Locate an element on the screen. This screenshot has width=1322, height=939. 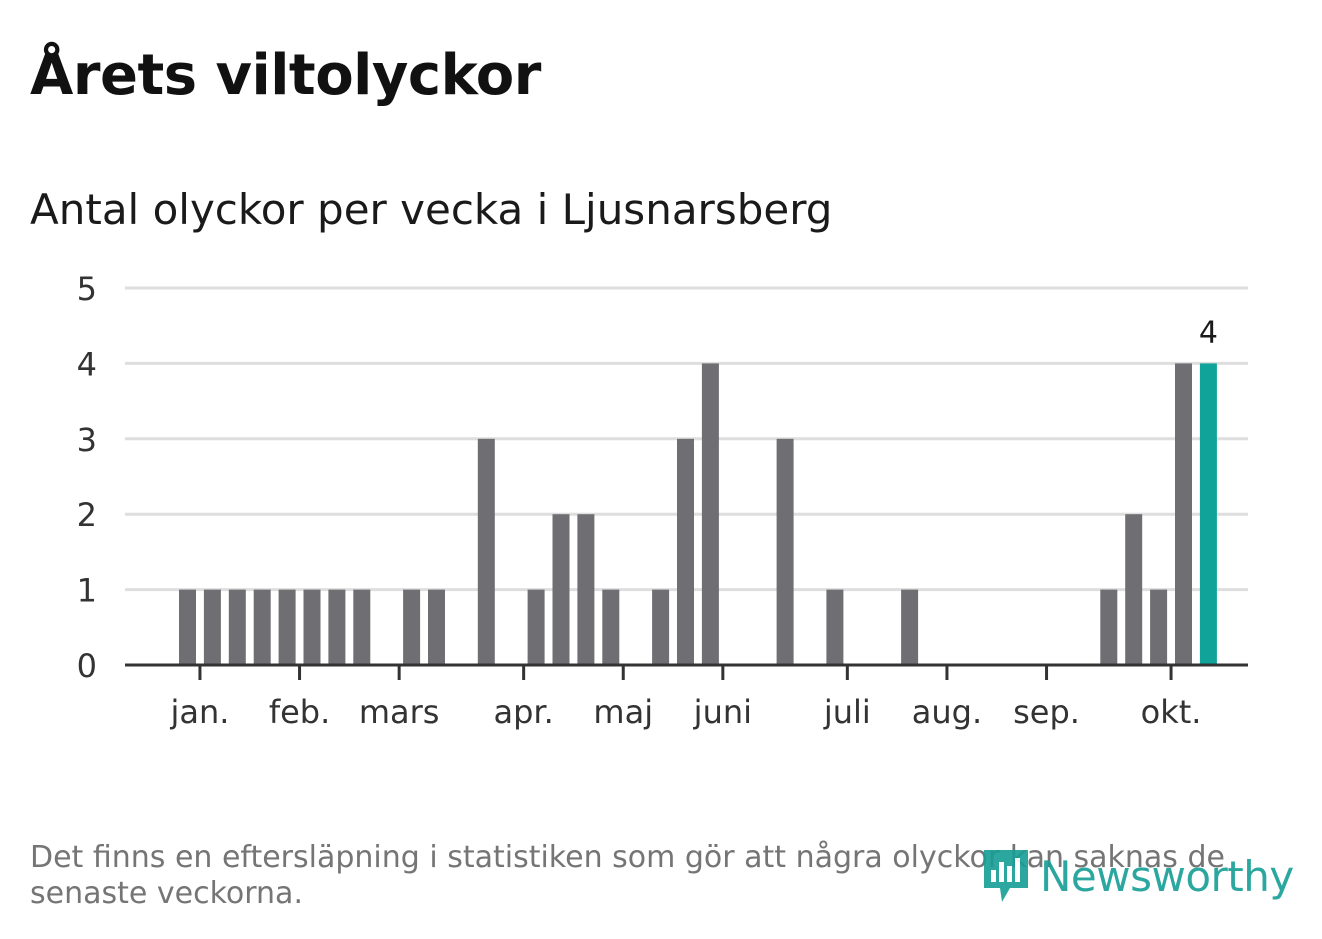
chart-subtitle: Antal olyckor per vecka i Ljusnarsberg is located at coordinates (431, 209).